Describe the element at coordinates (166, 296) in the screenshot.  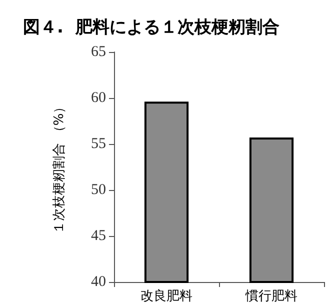
I see `x-tick-label: 改良肥料` at that location.